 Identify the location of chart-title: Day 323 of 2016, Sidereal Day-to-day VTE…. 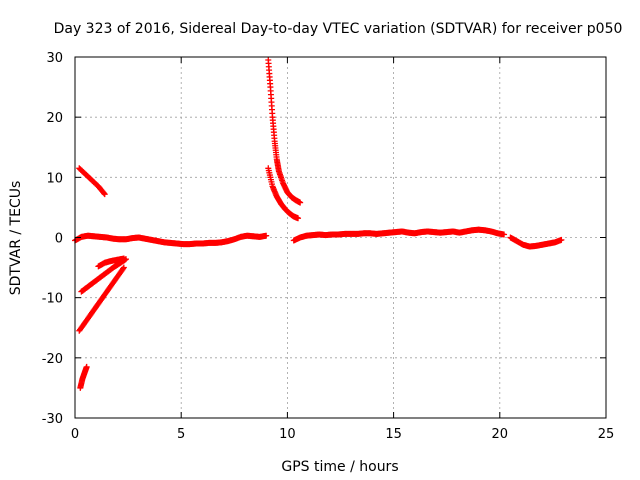
(338, 29).